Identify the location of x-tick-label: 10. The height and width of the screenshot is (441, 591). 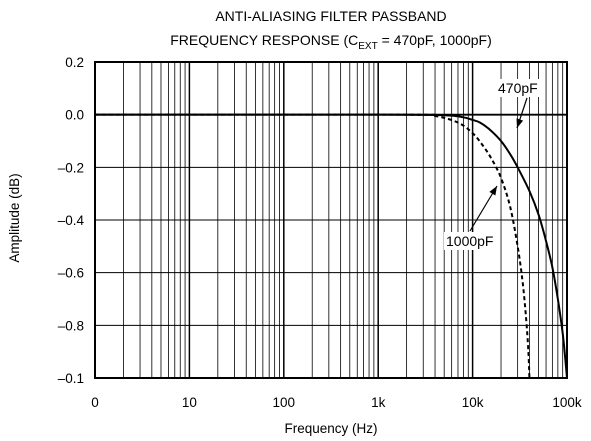
(189, 402).